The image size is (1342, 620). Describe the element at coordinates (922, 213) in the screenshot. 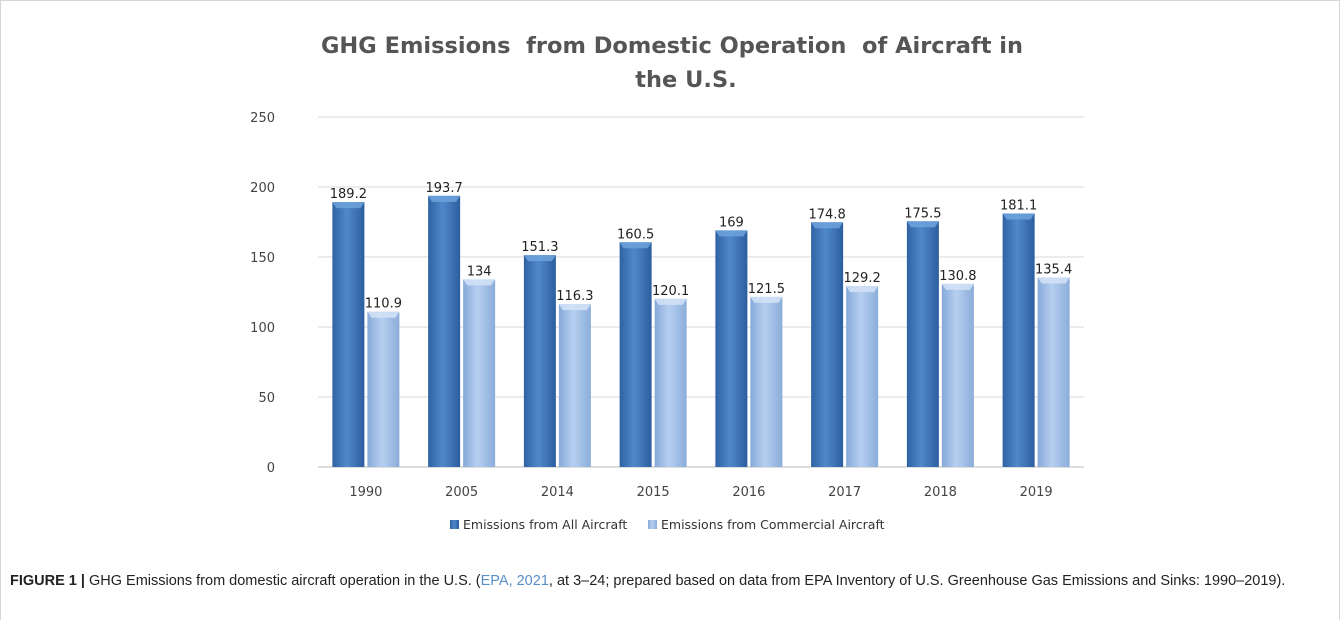

I see `data-label: 175.5` at that location.